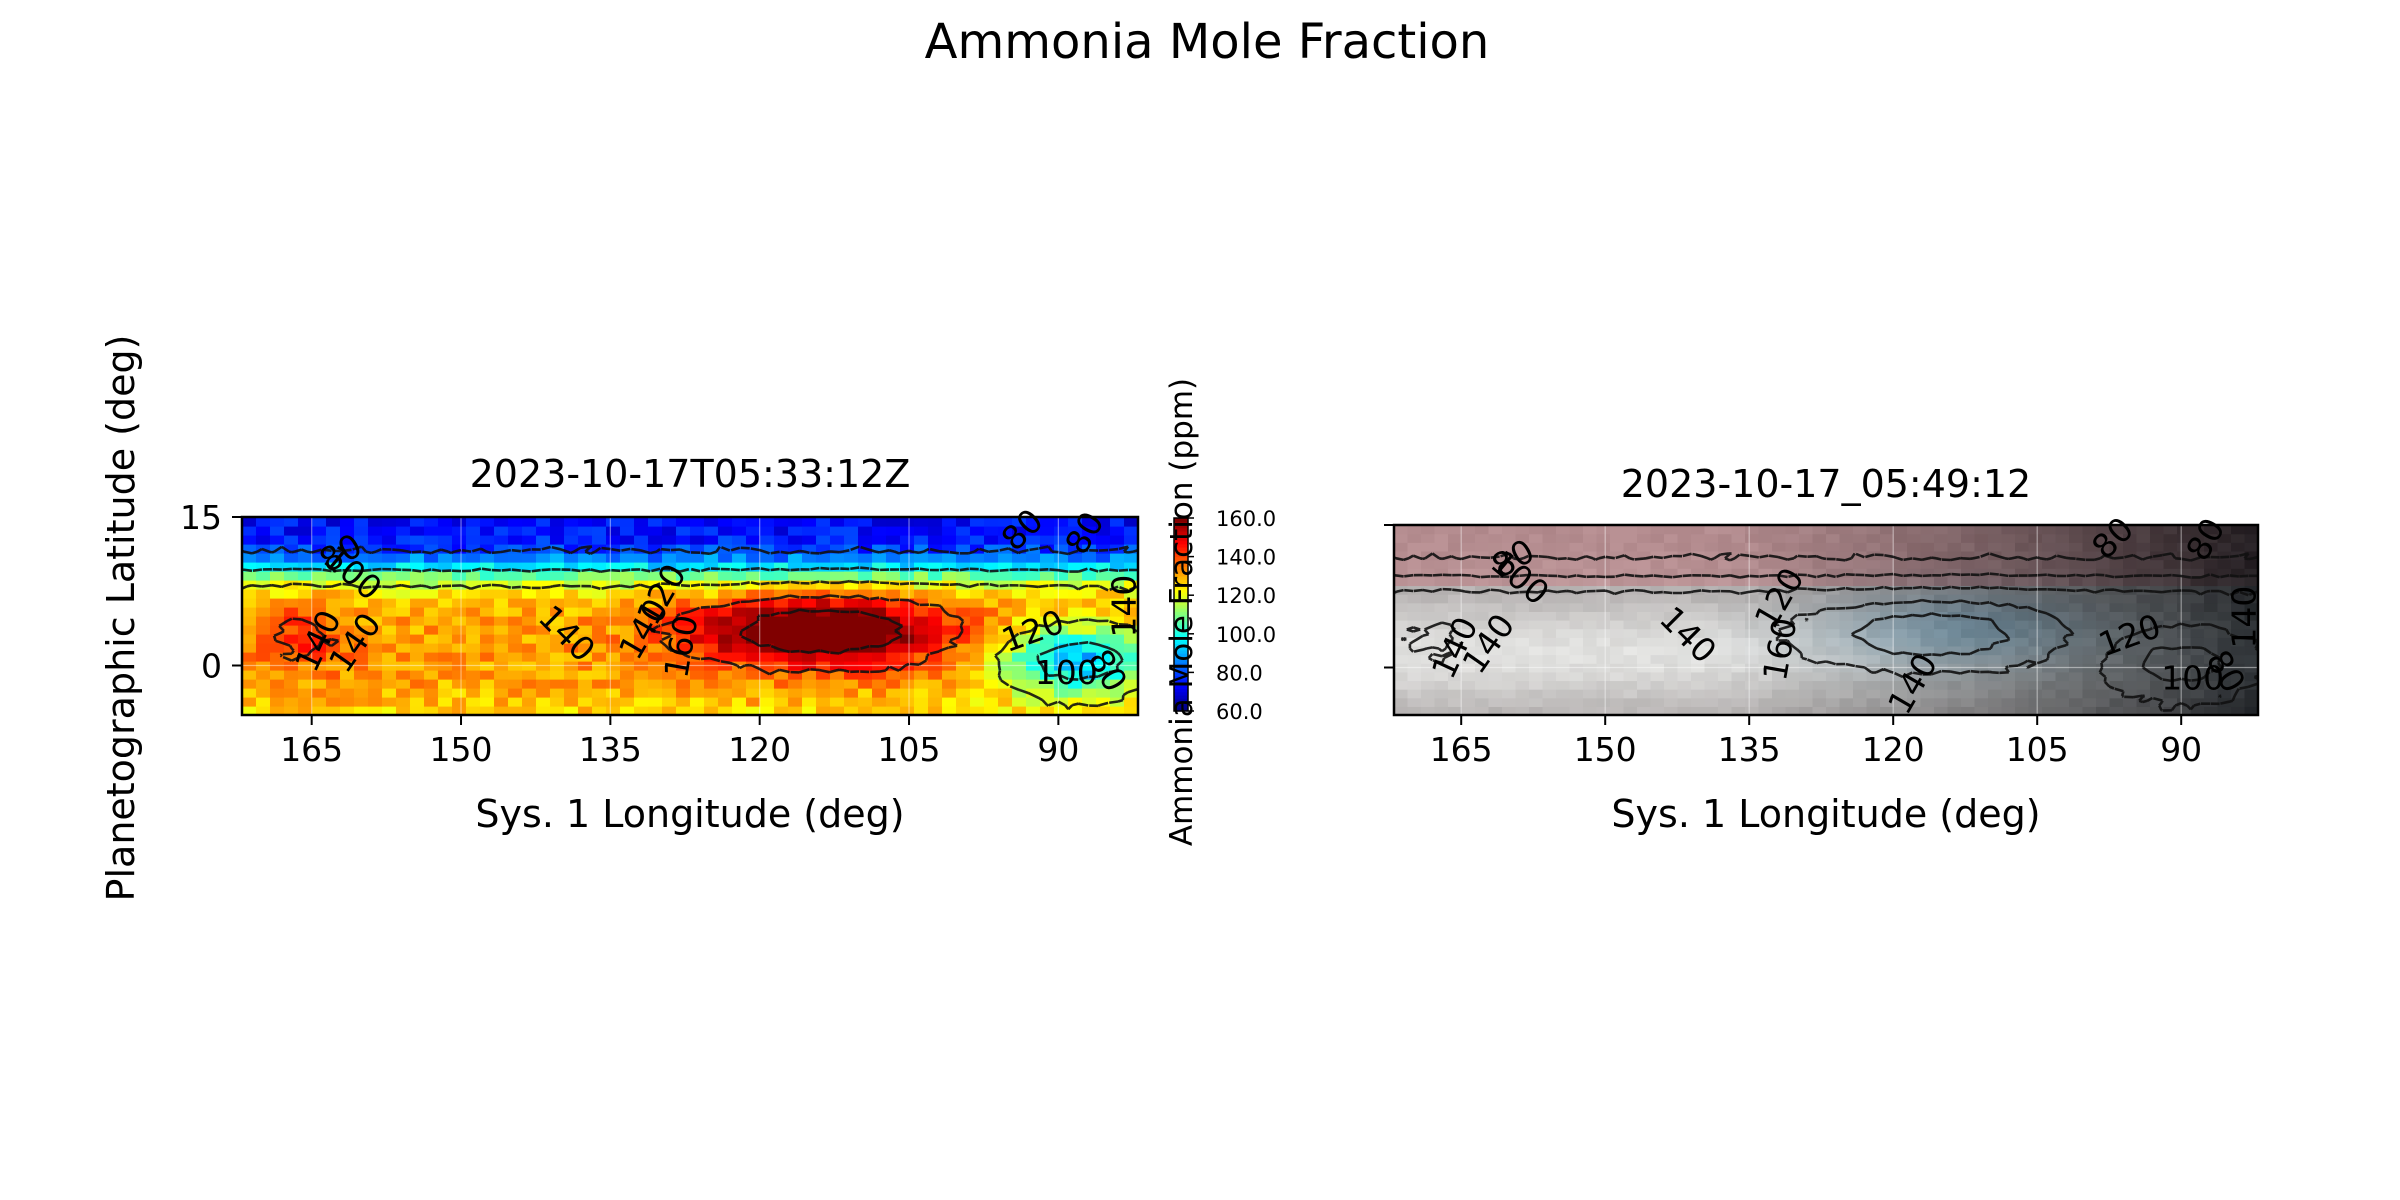 The height and width of the screenshot is (1200, 2400). I want to click on left-y-ticks: 150, so click(211, 592).